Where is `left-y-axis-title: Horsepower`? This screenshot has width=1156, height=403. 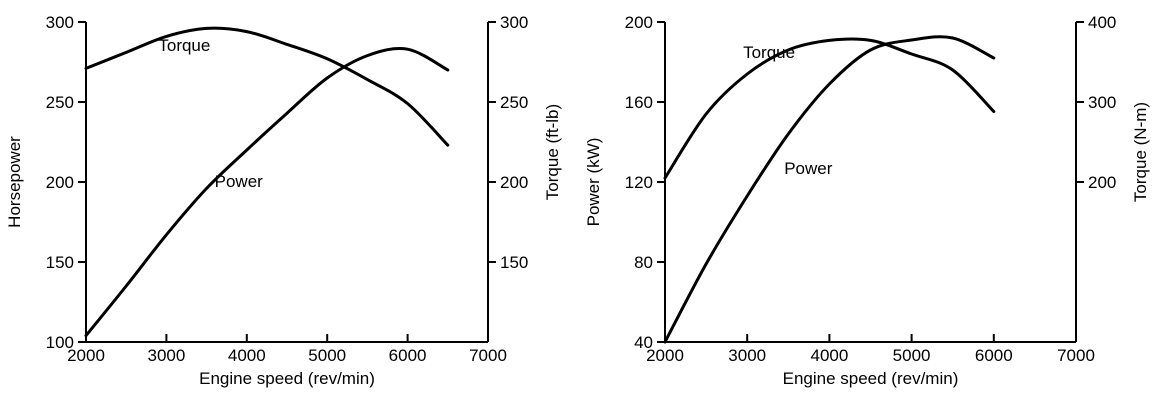
left-y-axis-title: Horsepower is located at coordinates (14, 182).